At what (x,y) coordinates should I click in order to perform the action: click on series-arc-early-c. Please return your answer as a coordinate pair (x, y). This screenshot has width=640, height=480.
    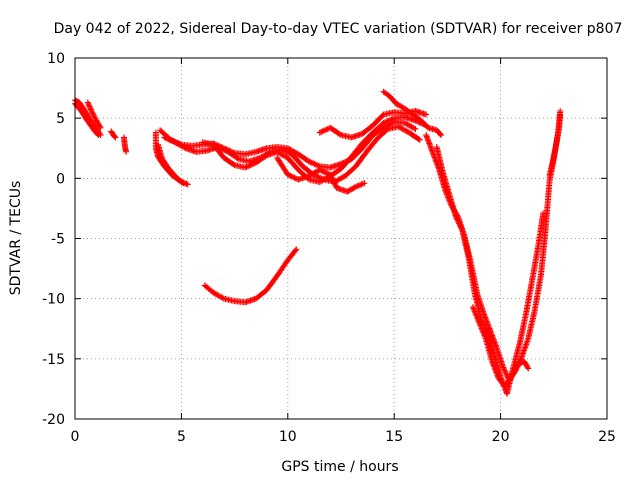
    Looking at the image, I should click on (94, 115).